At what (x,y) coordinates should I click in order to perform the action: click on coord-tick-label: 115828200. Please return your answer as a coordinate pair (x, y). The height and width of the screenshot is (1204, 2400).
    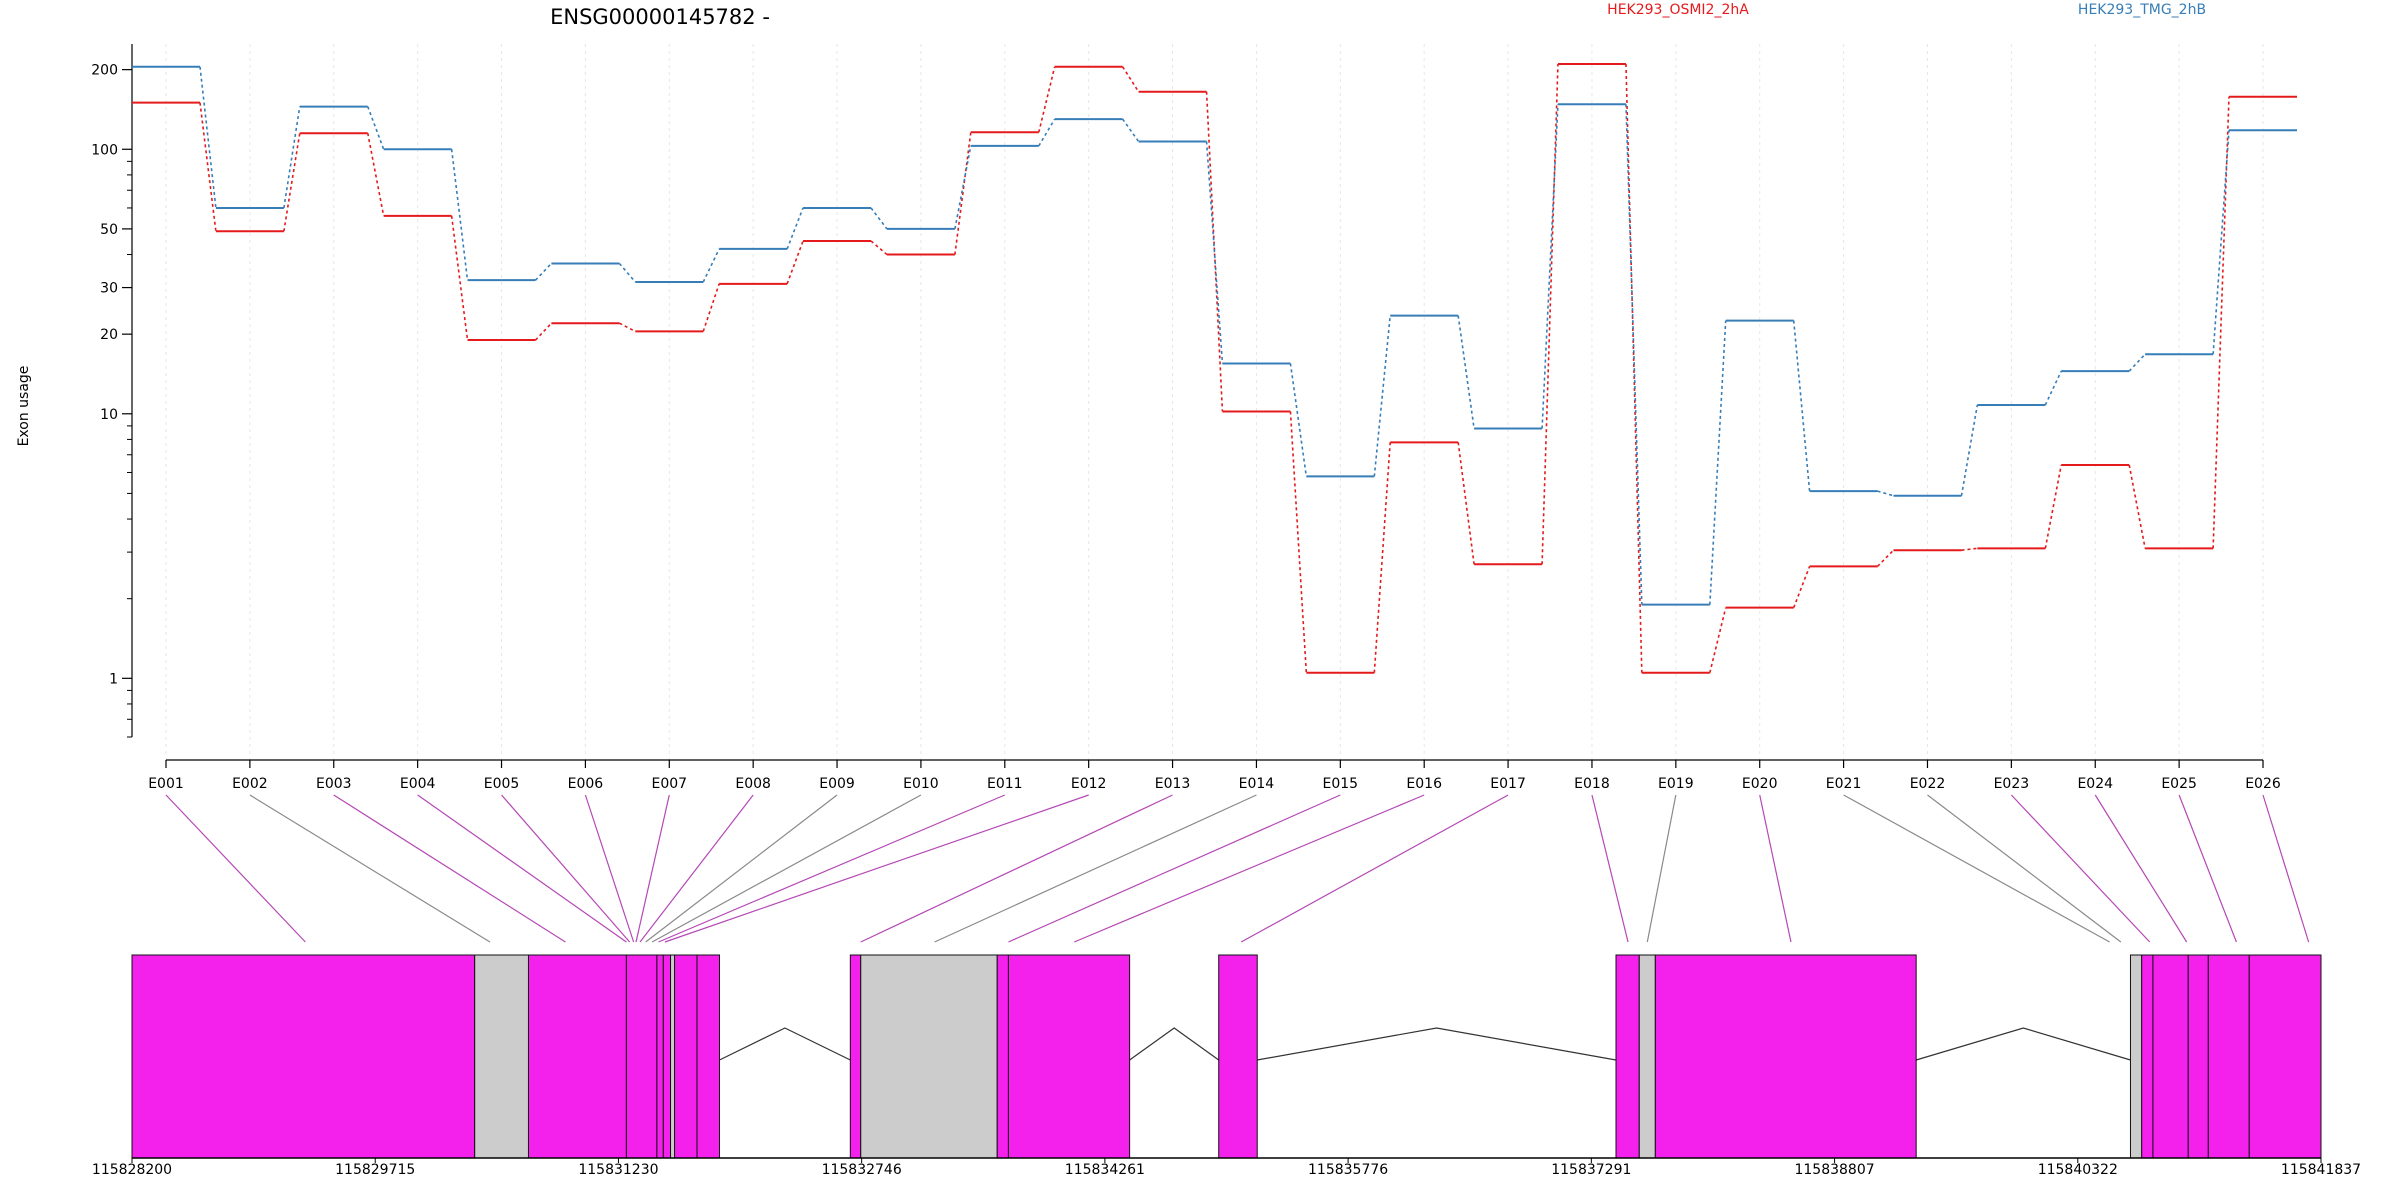
    Looking at the image, I should click on (132, 1170).